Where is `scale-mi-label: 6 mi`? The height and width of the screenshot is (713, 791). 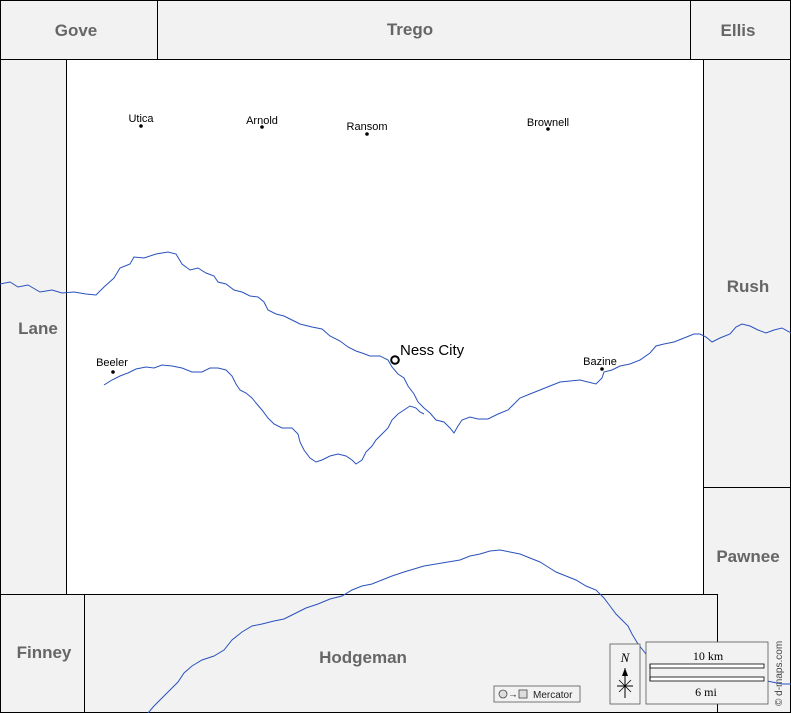 scale-mi-label: 6 mi is located at coordinates (706, 692).